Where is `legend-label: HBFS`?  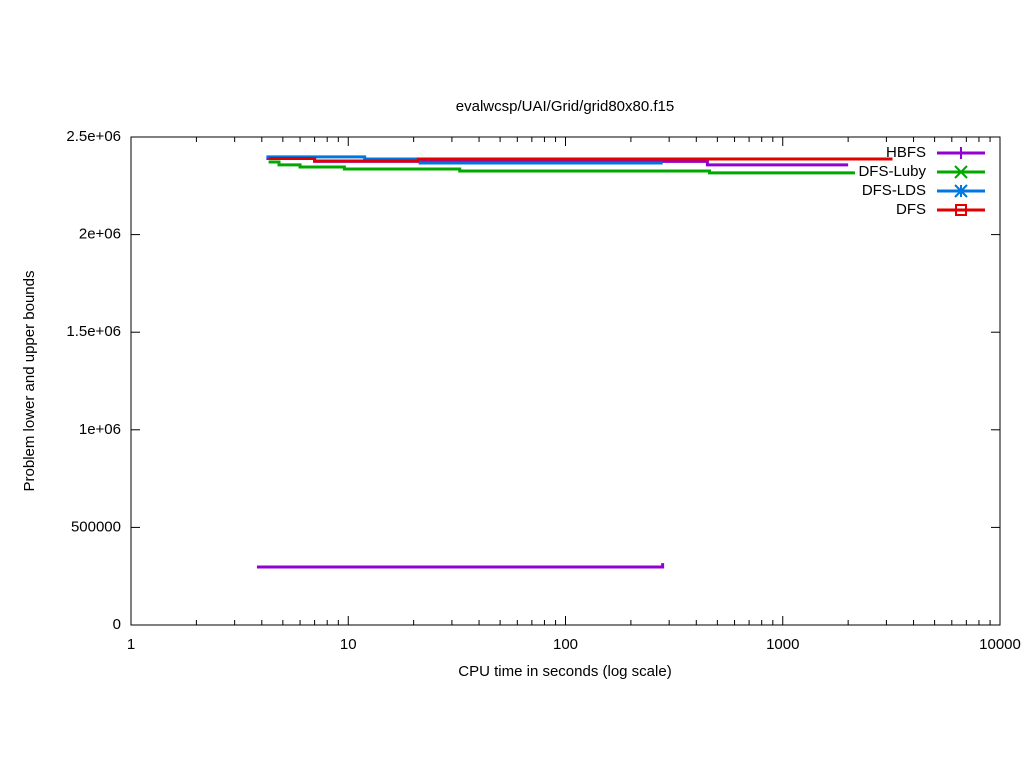
legend-label: HBFS is located at coordinates (906, 152).